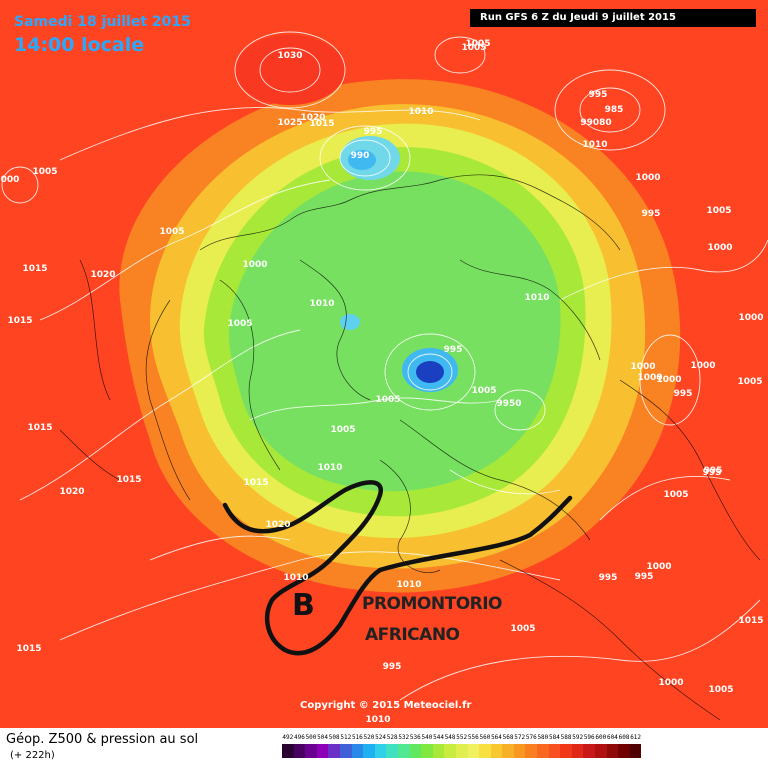 This screenshot has height=768, width=768. I want to click on scale-step-label: 512, so click(346, 737).